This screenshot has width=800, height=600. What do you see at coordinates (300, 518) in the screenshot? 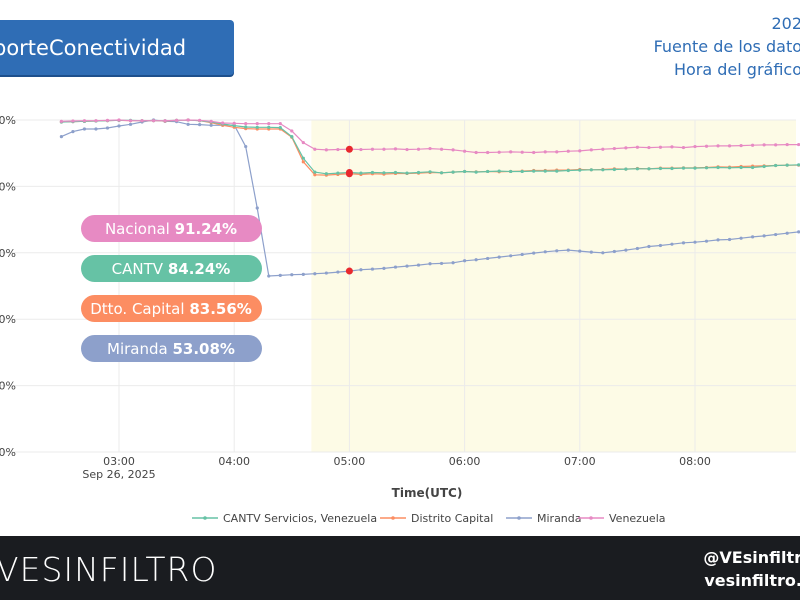
I see `legend-label: CANTV Servicios, Venezuela` at bounding box center [300, 518].